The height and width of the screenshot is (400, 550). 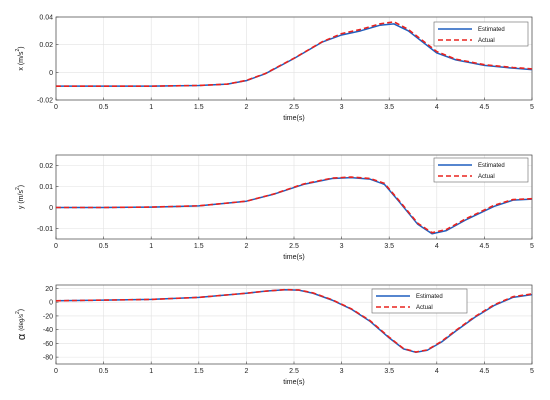 I want to click on y-tick-label: -0.01, so click(x=45, y=229).